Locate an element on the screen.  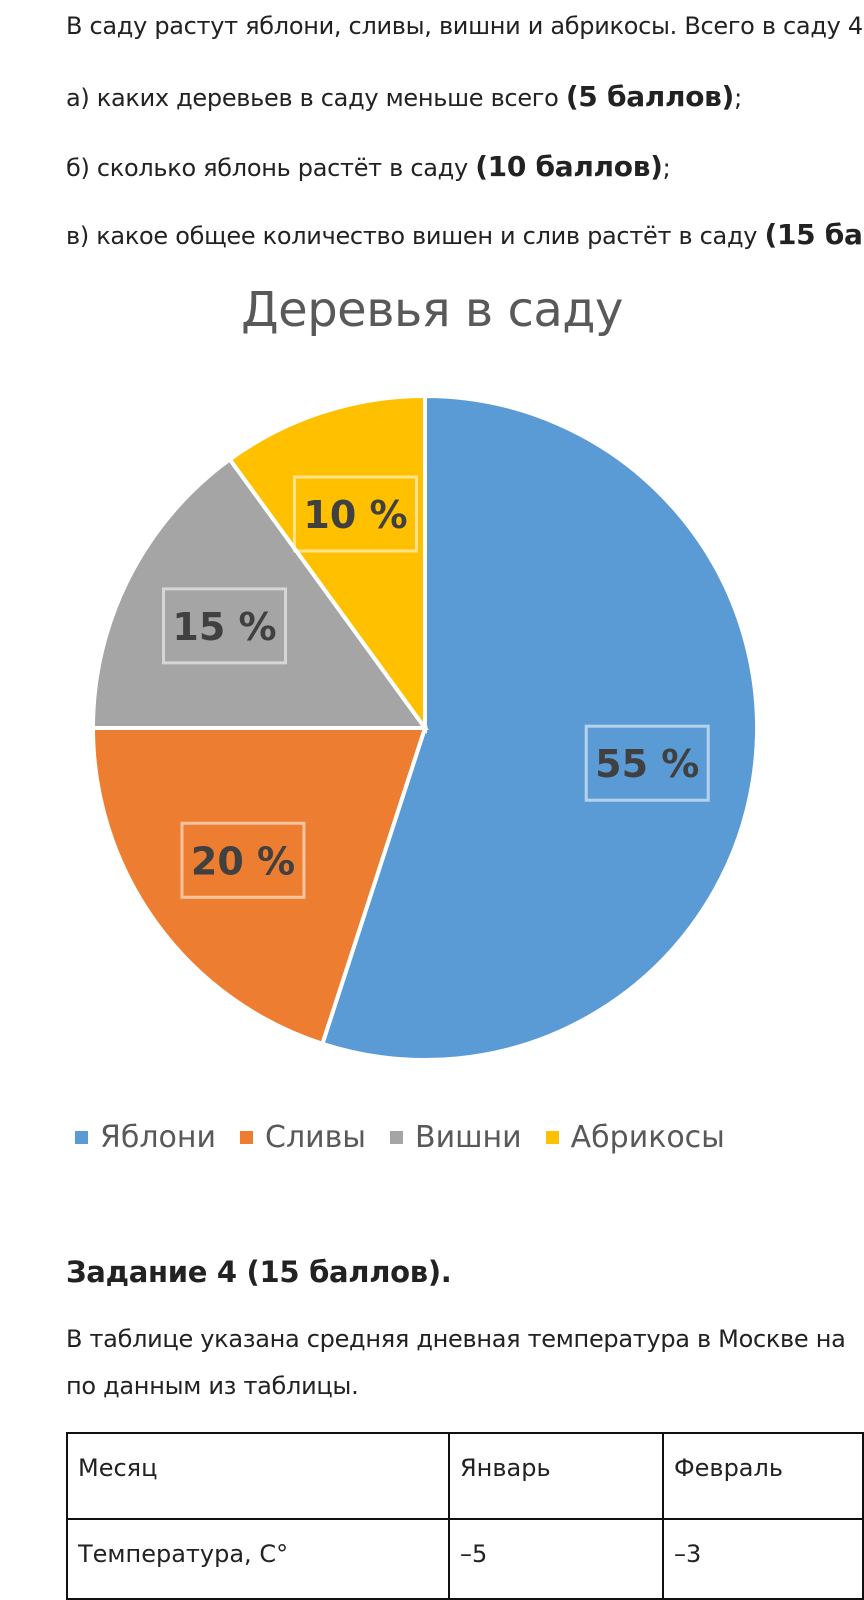
table-row: Месяц Январь Февраль is located at coordinates (465, 1476).